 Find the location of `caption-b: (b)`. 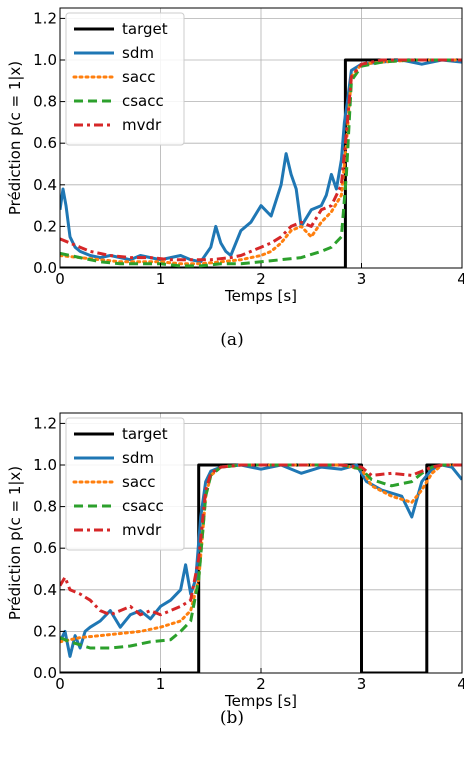

caption-b: (b) is located at coordinates (232, 718).